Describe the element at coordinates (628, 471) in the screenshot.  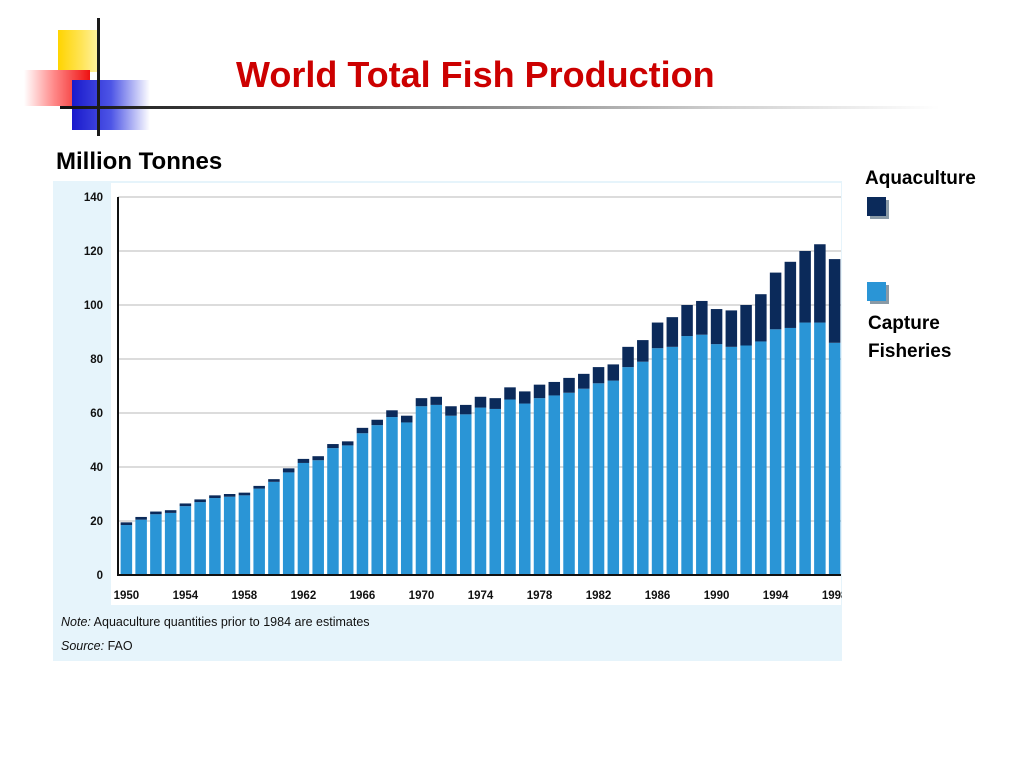
I see `bar-capture-1984` at that location.